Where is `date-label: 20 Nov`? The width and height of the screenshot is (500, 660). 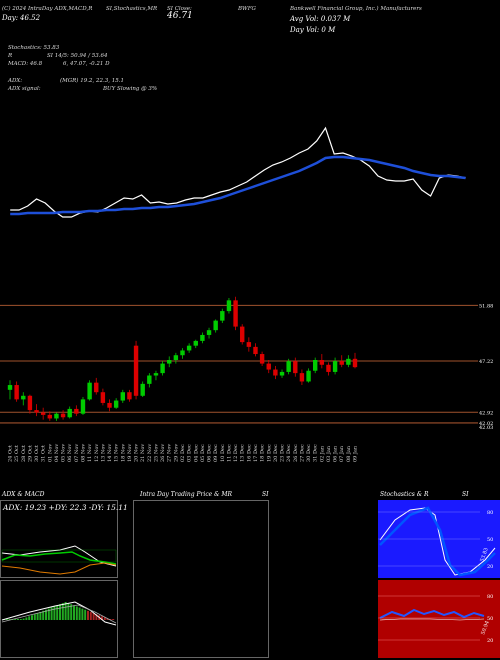
date-label: 20 Nov is located at coordinates (137, 453).